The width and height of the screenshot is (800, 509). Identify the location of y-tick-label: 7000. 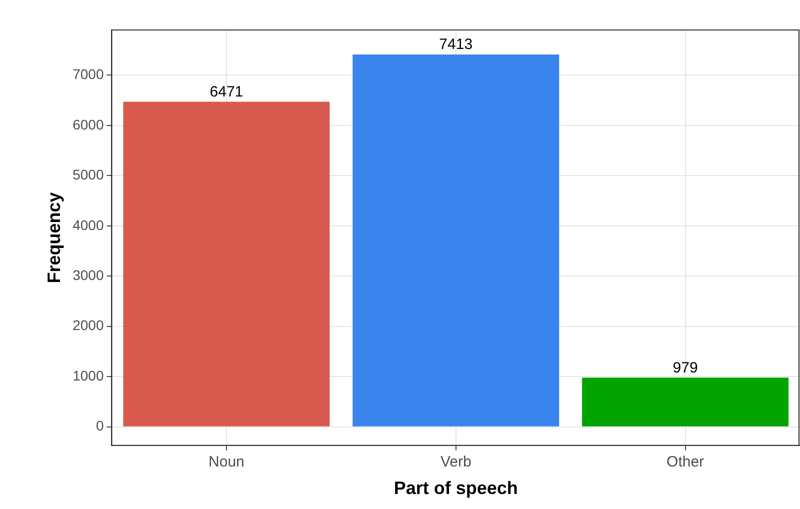
(88, 74).